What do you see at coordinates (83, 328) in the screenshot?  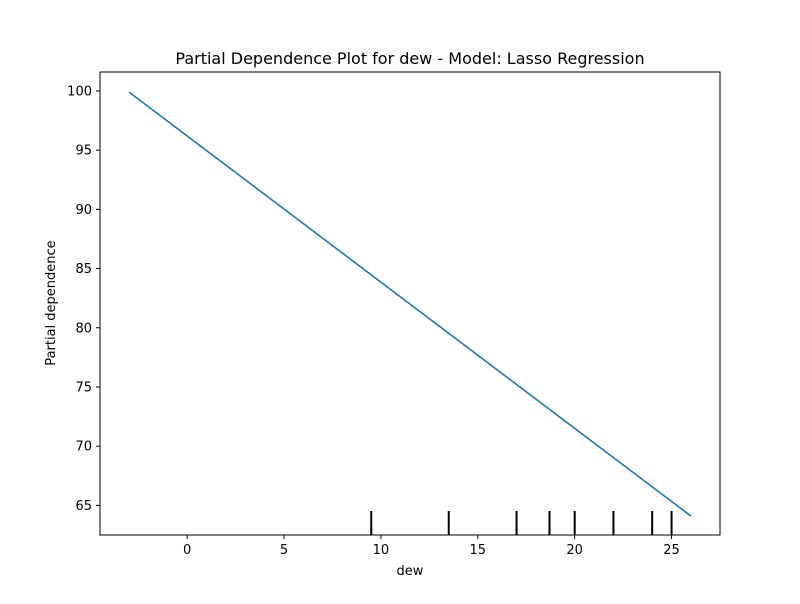 I see `y-tick-label-80: 80` at bounding box center [83, 328].